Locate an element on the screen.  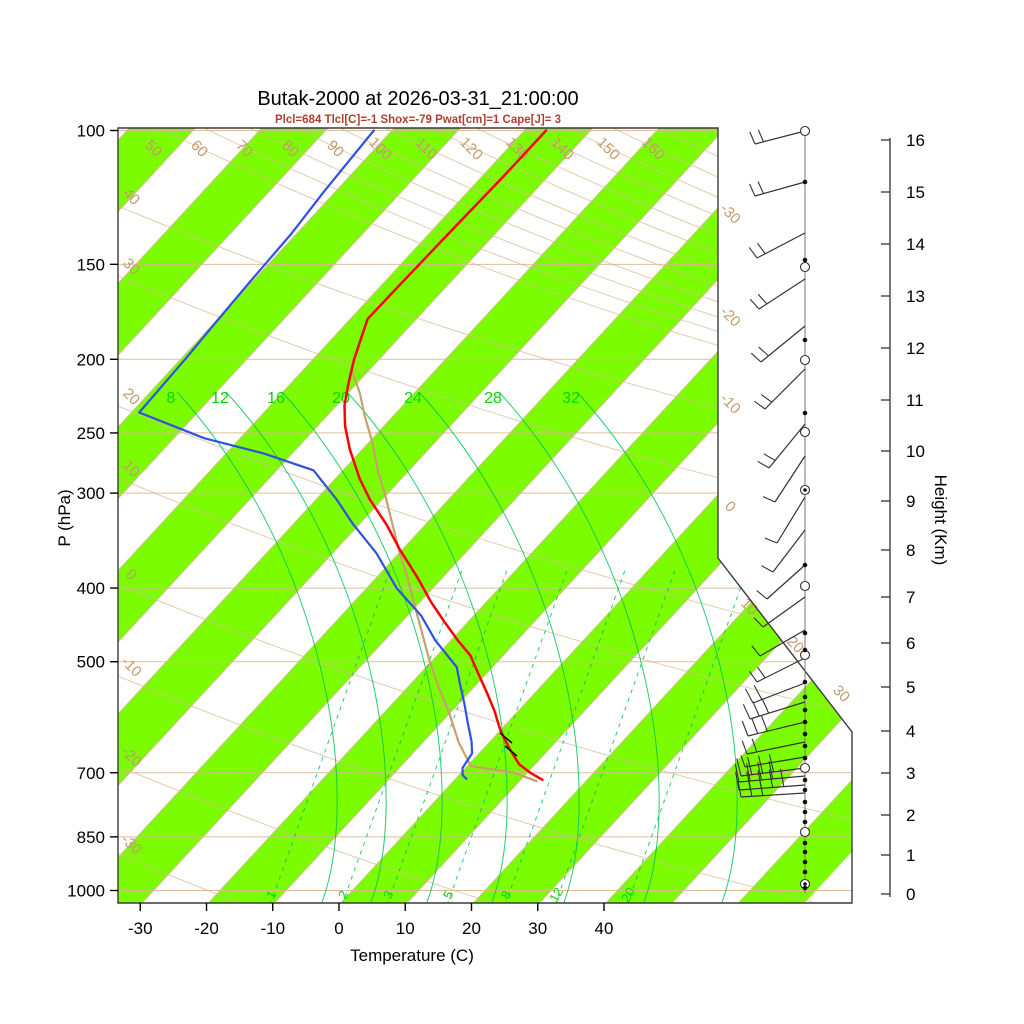
svg-text: 850 is located at coordinates (91, 837).